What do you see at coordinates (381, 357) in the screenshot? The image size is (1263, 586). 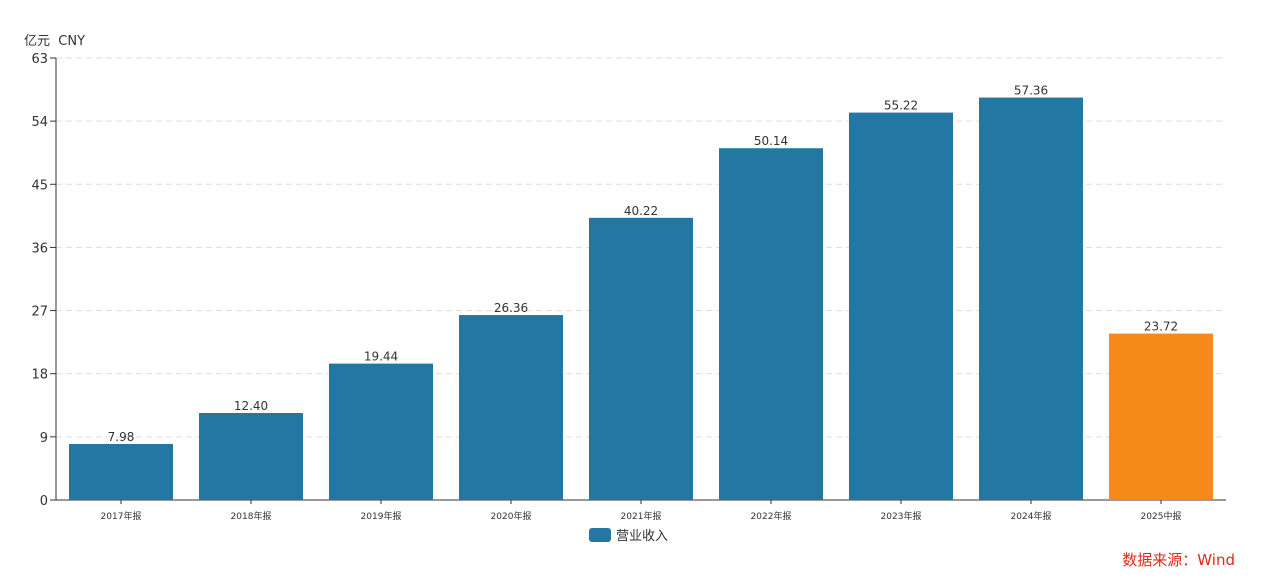 I see `bar-value-label: 19.44` at bounding box center [381, 357].